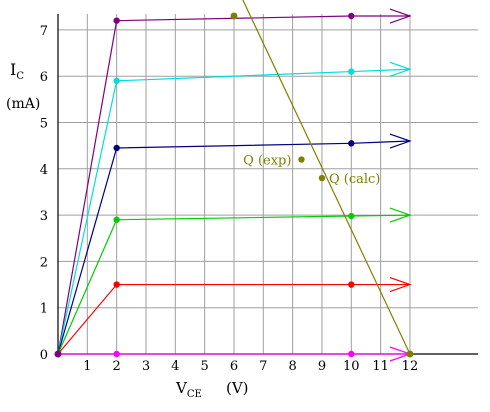 The height and width of the screenshot is (412, 490). Describe the element at coordinates (322, 366) in the screenshot. I see `x-tick-label: 9` at that location.